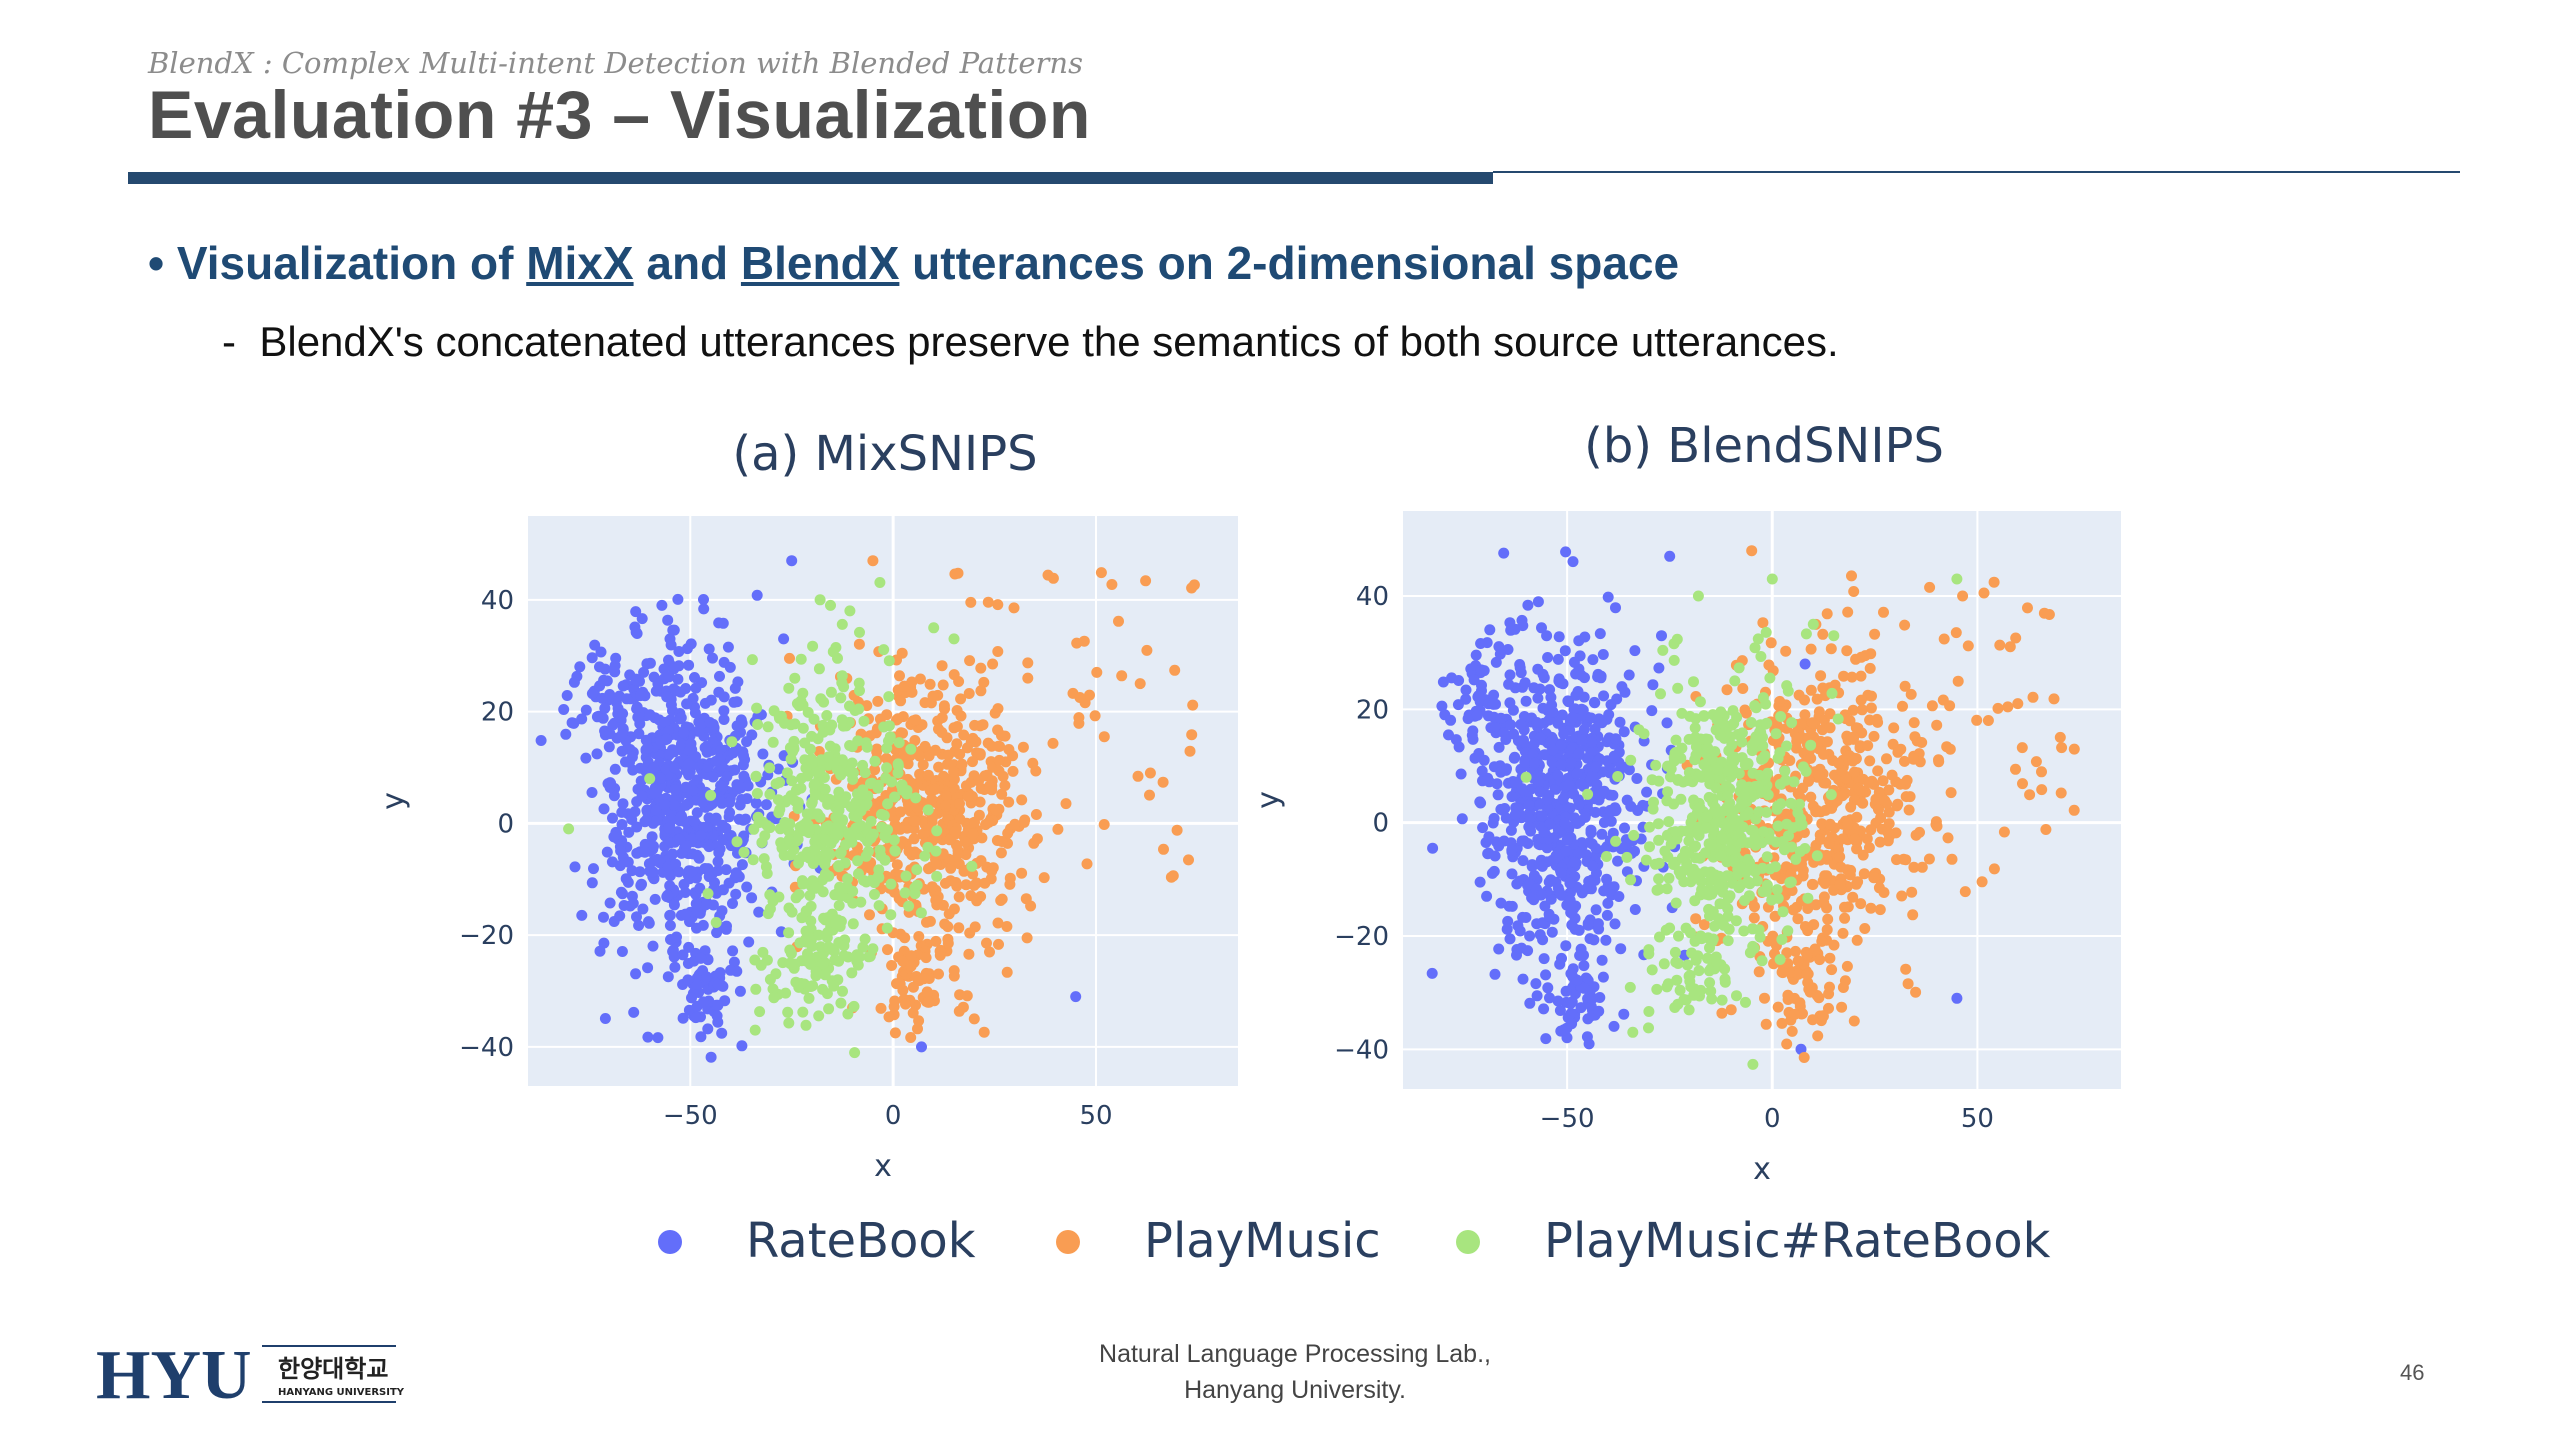 This screenshot has height=1440, width=2560. Describe the element at coordinates (883, 1166) in the screenshot. I see `x-axis-label: x` at that location.